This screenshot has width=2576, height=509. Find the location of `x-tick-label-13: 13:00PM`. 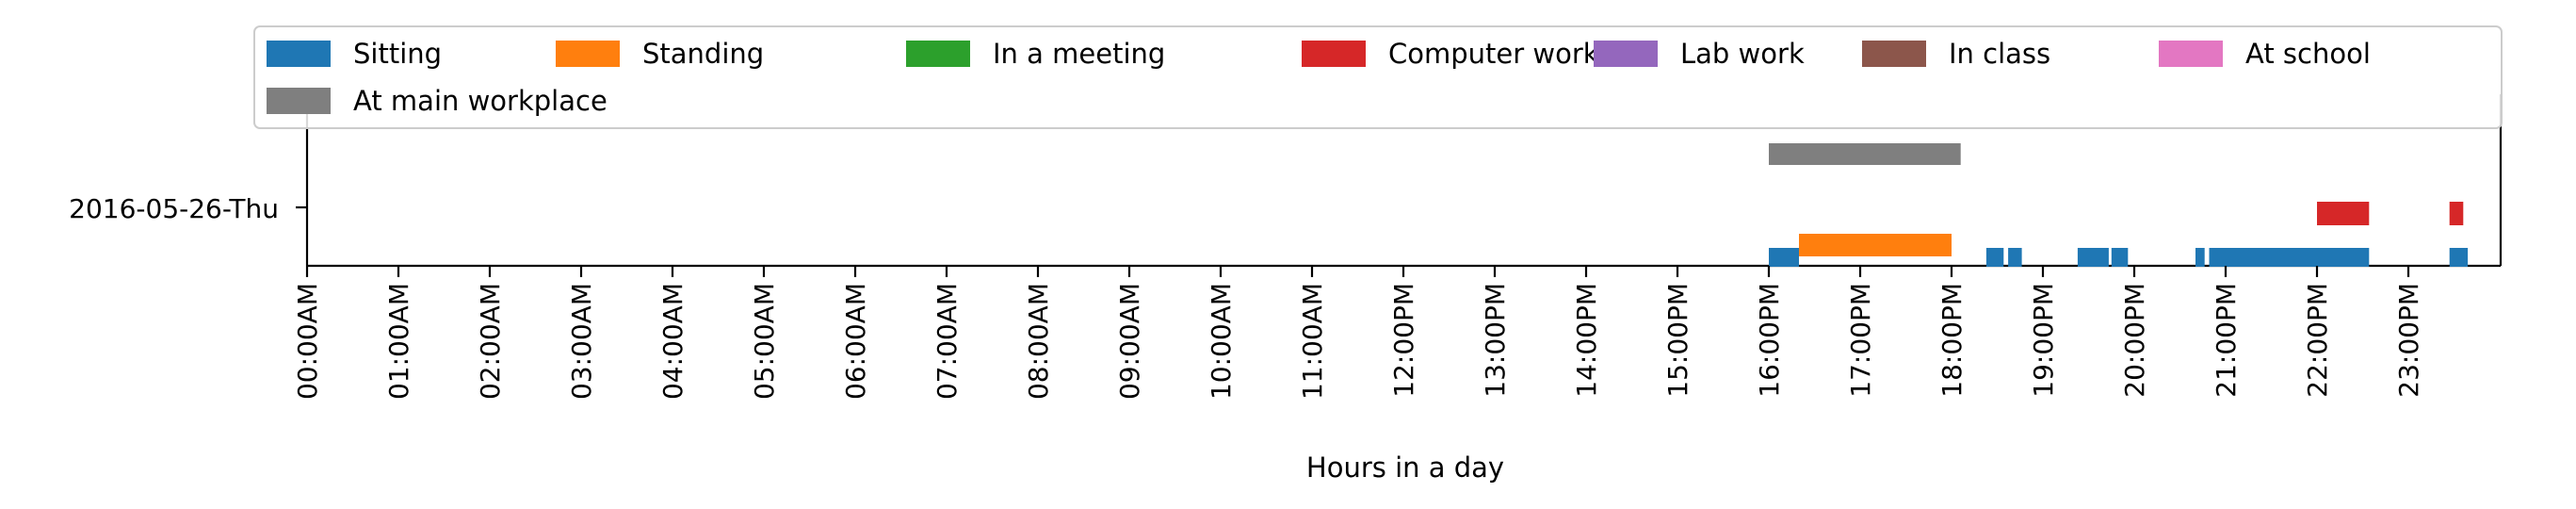

x-tick-label-13: 13:00PM is located at coordinates (1495, 340).